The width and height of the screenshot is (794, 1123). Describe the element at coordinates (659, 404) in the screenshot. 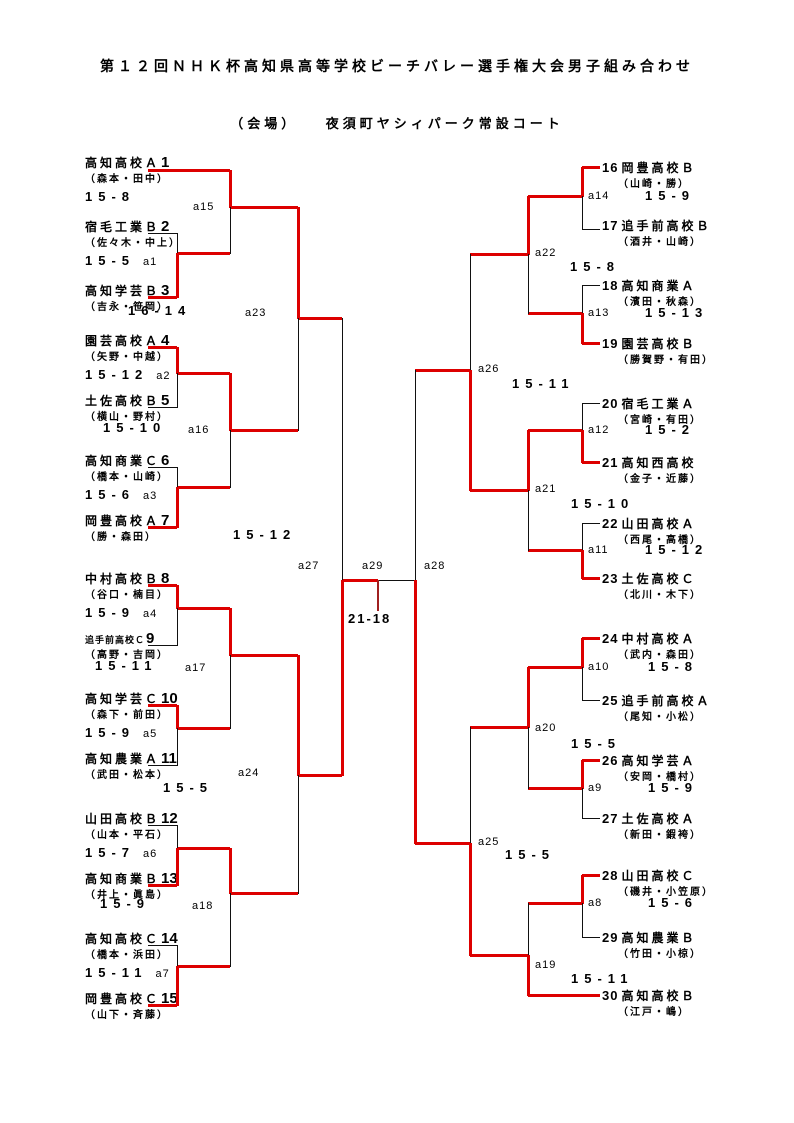

I see `team-school: 宿毛工業Ａ` at that location.